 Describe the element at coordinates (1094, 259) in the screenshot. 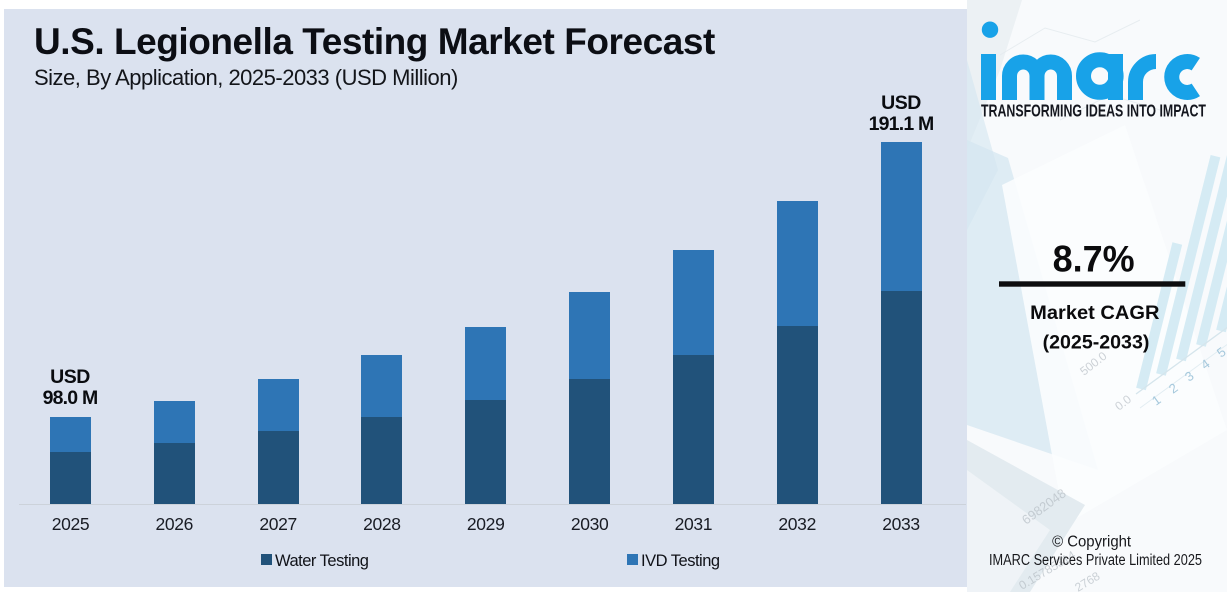

I see `svg-text: 8.7%` at that location.